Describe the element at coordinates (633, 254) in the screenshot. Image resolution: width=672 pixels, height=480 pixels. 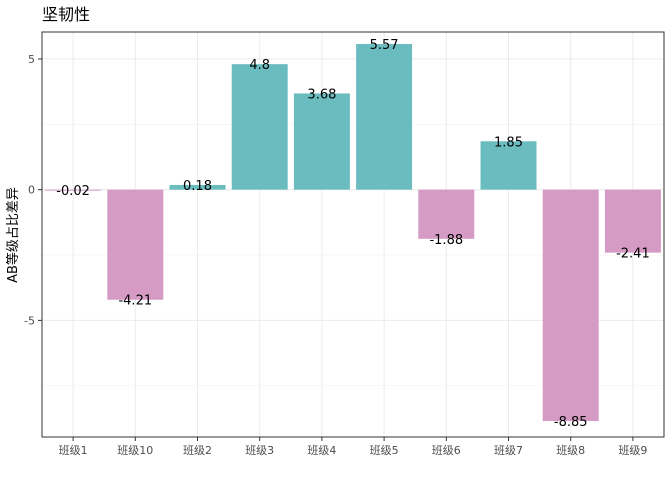
I see `data-label: -2.41` at that location.